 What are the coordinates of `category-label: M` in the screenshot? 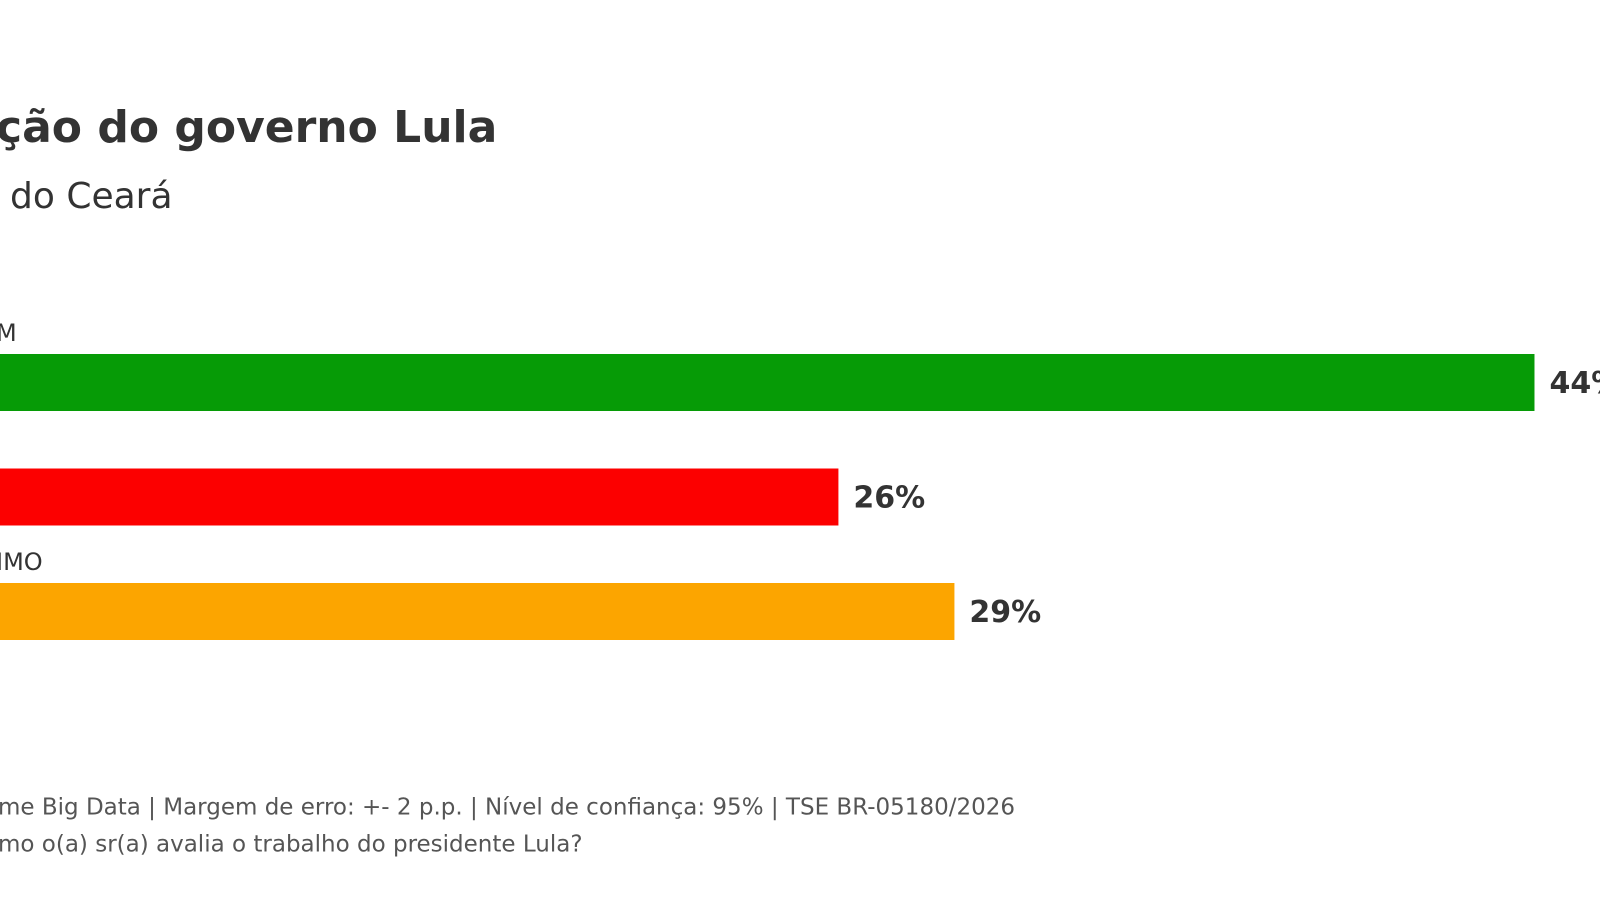 It's located at (8, 333).